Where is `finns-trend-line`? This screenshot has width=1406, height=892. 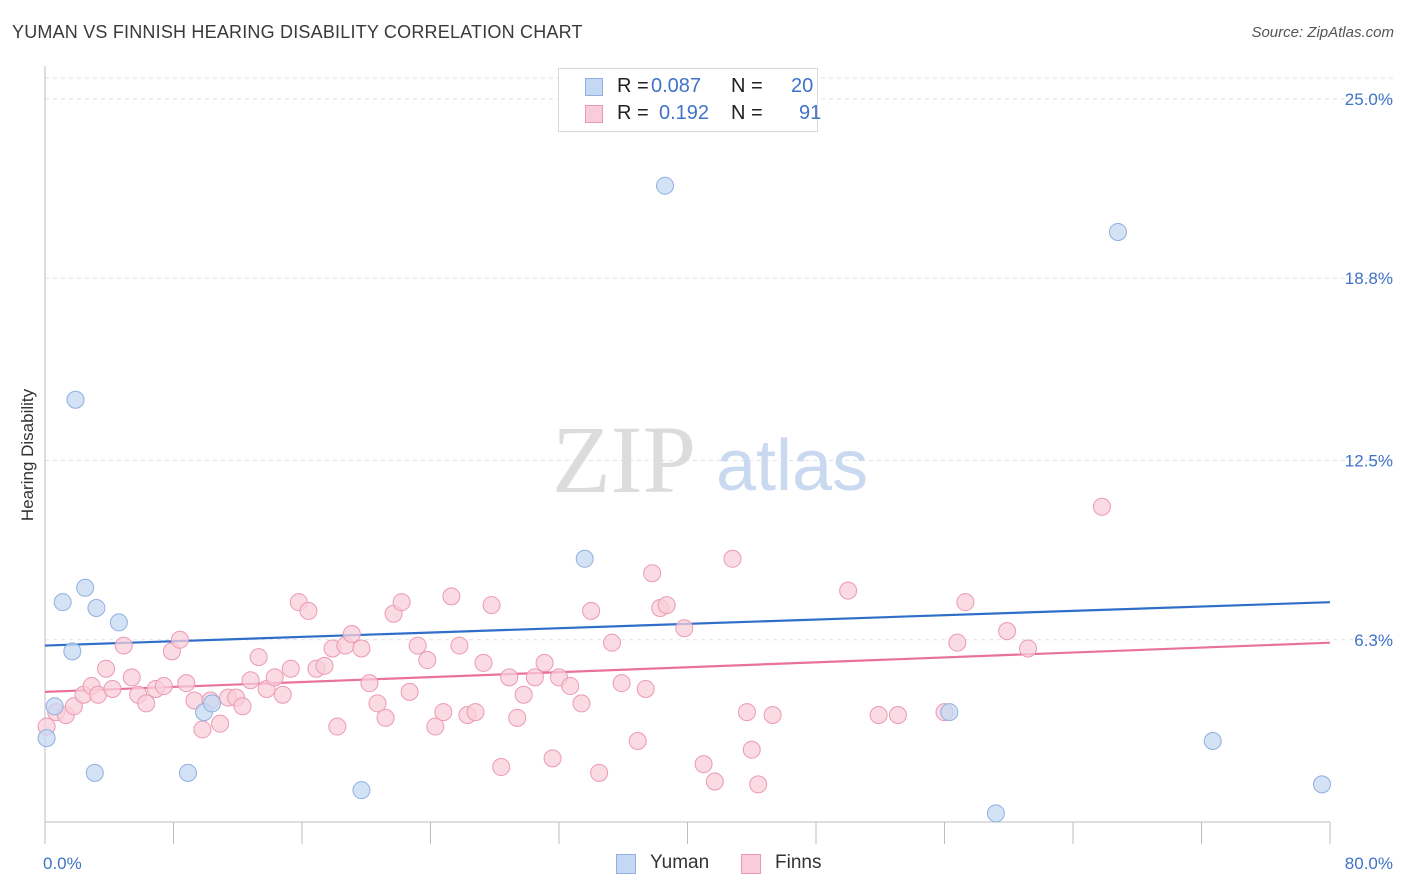
finns-trend-line is located at coordinates (687, 667).